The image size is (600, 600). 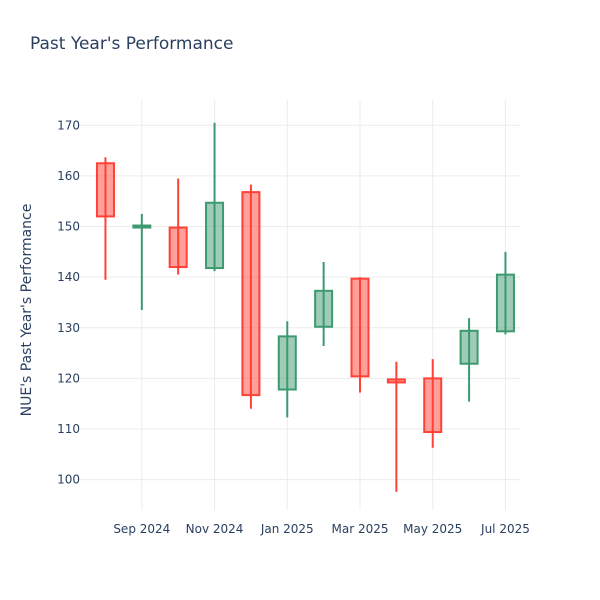 I want to click on x-tick-label: Jul 2025, so click(x=505, y=529).